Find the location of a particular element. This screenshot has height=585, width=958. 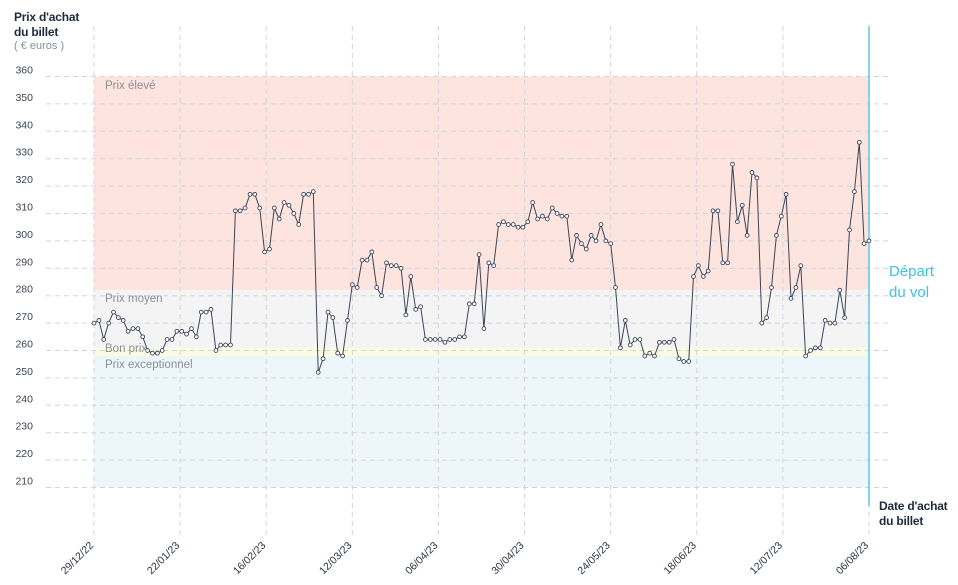

y-tick-label: 280 is located at coordinates (24, 290).